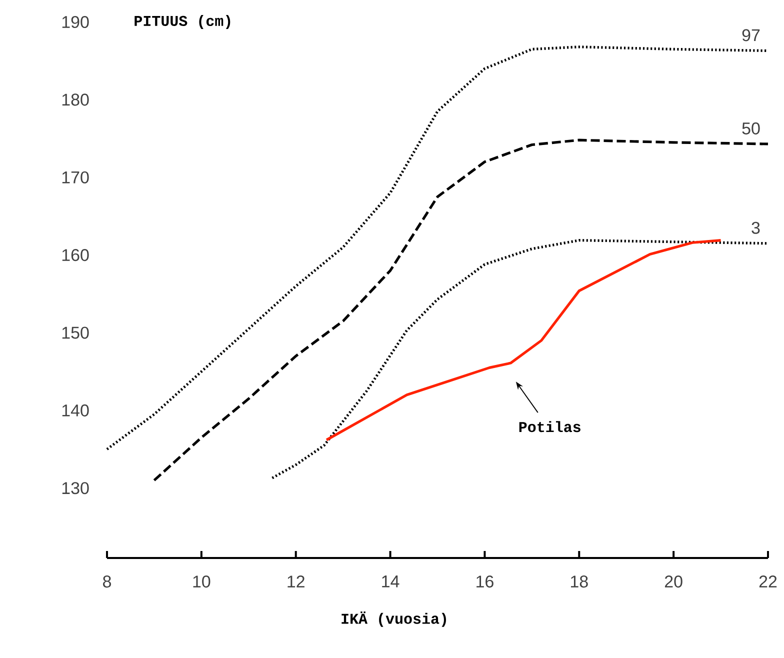  Describe the element at coordinates (107, 582) in the screenshot. I see `x-tick-label: 8` at that location.